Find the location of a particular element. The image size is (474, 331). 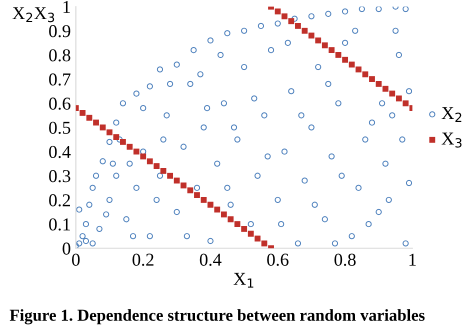

x-tick-label: 0 is located at coordinates (76, 260).